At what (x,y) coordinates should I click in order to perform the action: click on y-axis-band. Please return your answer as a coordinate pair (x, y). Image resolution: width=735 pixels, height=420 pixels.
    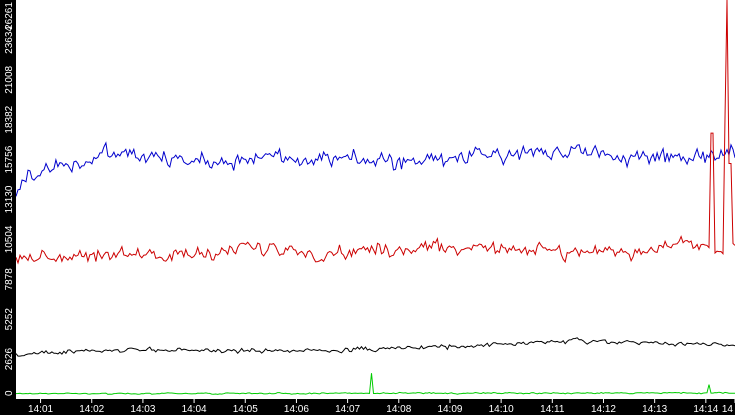
    Looking at the image, I should click on (8, 207).